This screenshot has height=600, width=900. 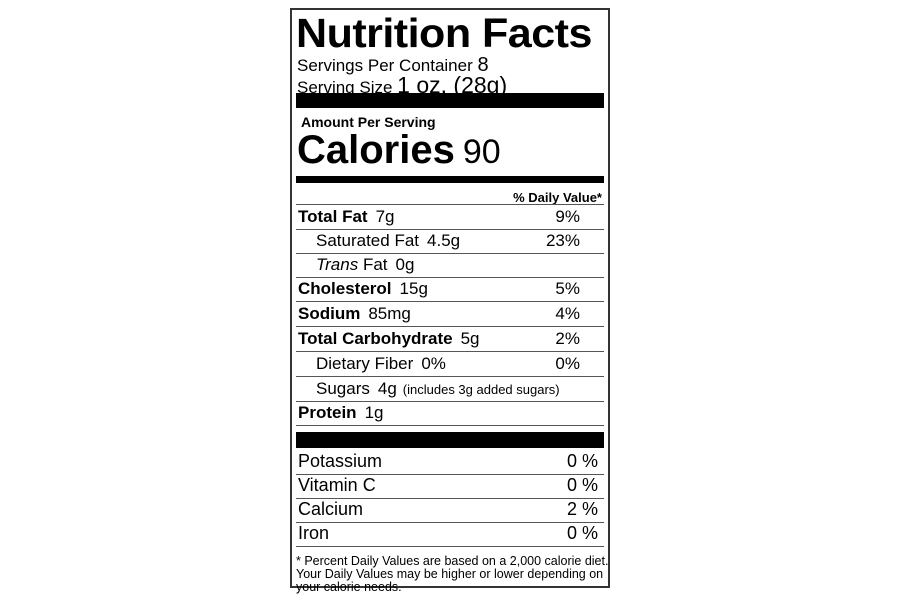 I want to click on nutrient-label: Total Carbohydrate, so click(x=375, y=338).